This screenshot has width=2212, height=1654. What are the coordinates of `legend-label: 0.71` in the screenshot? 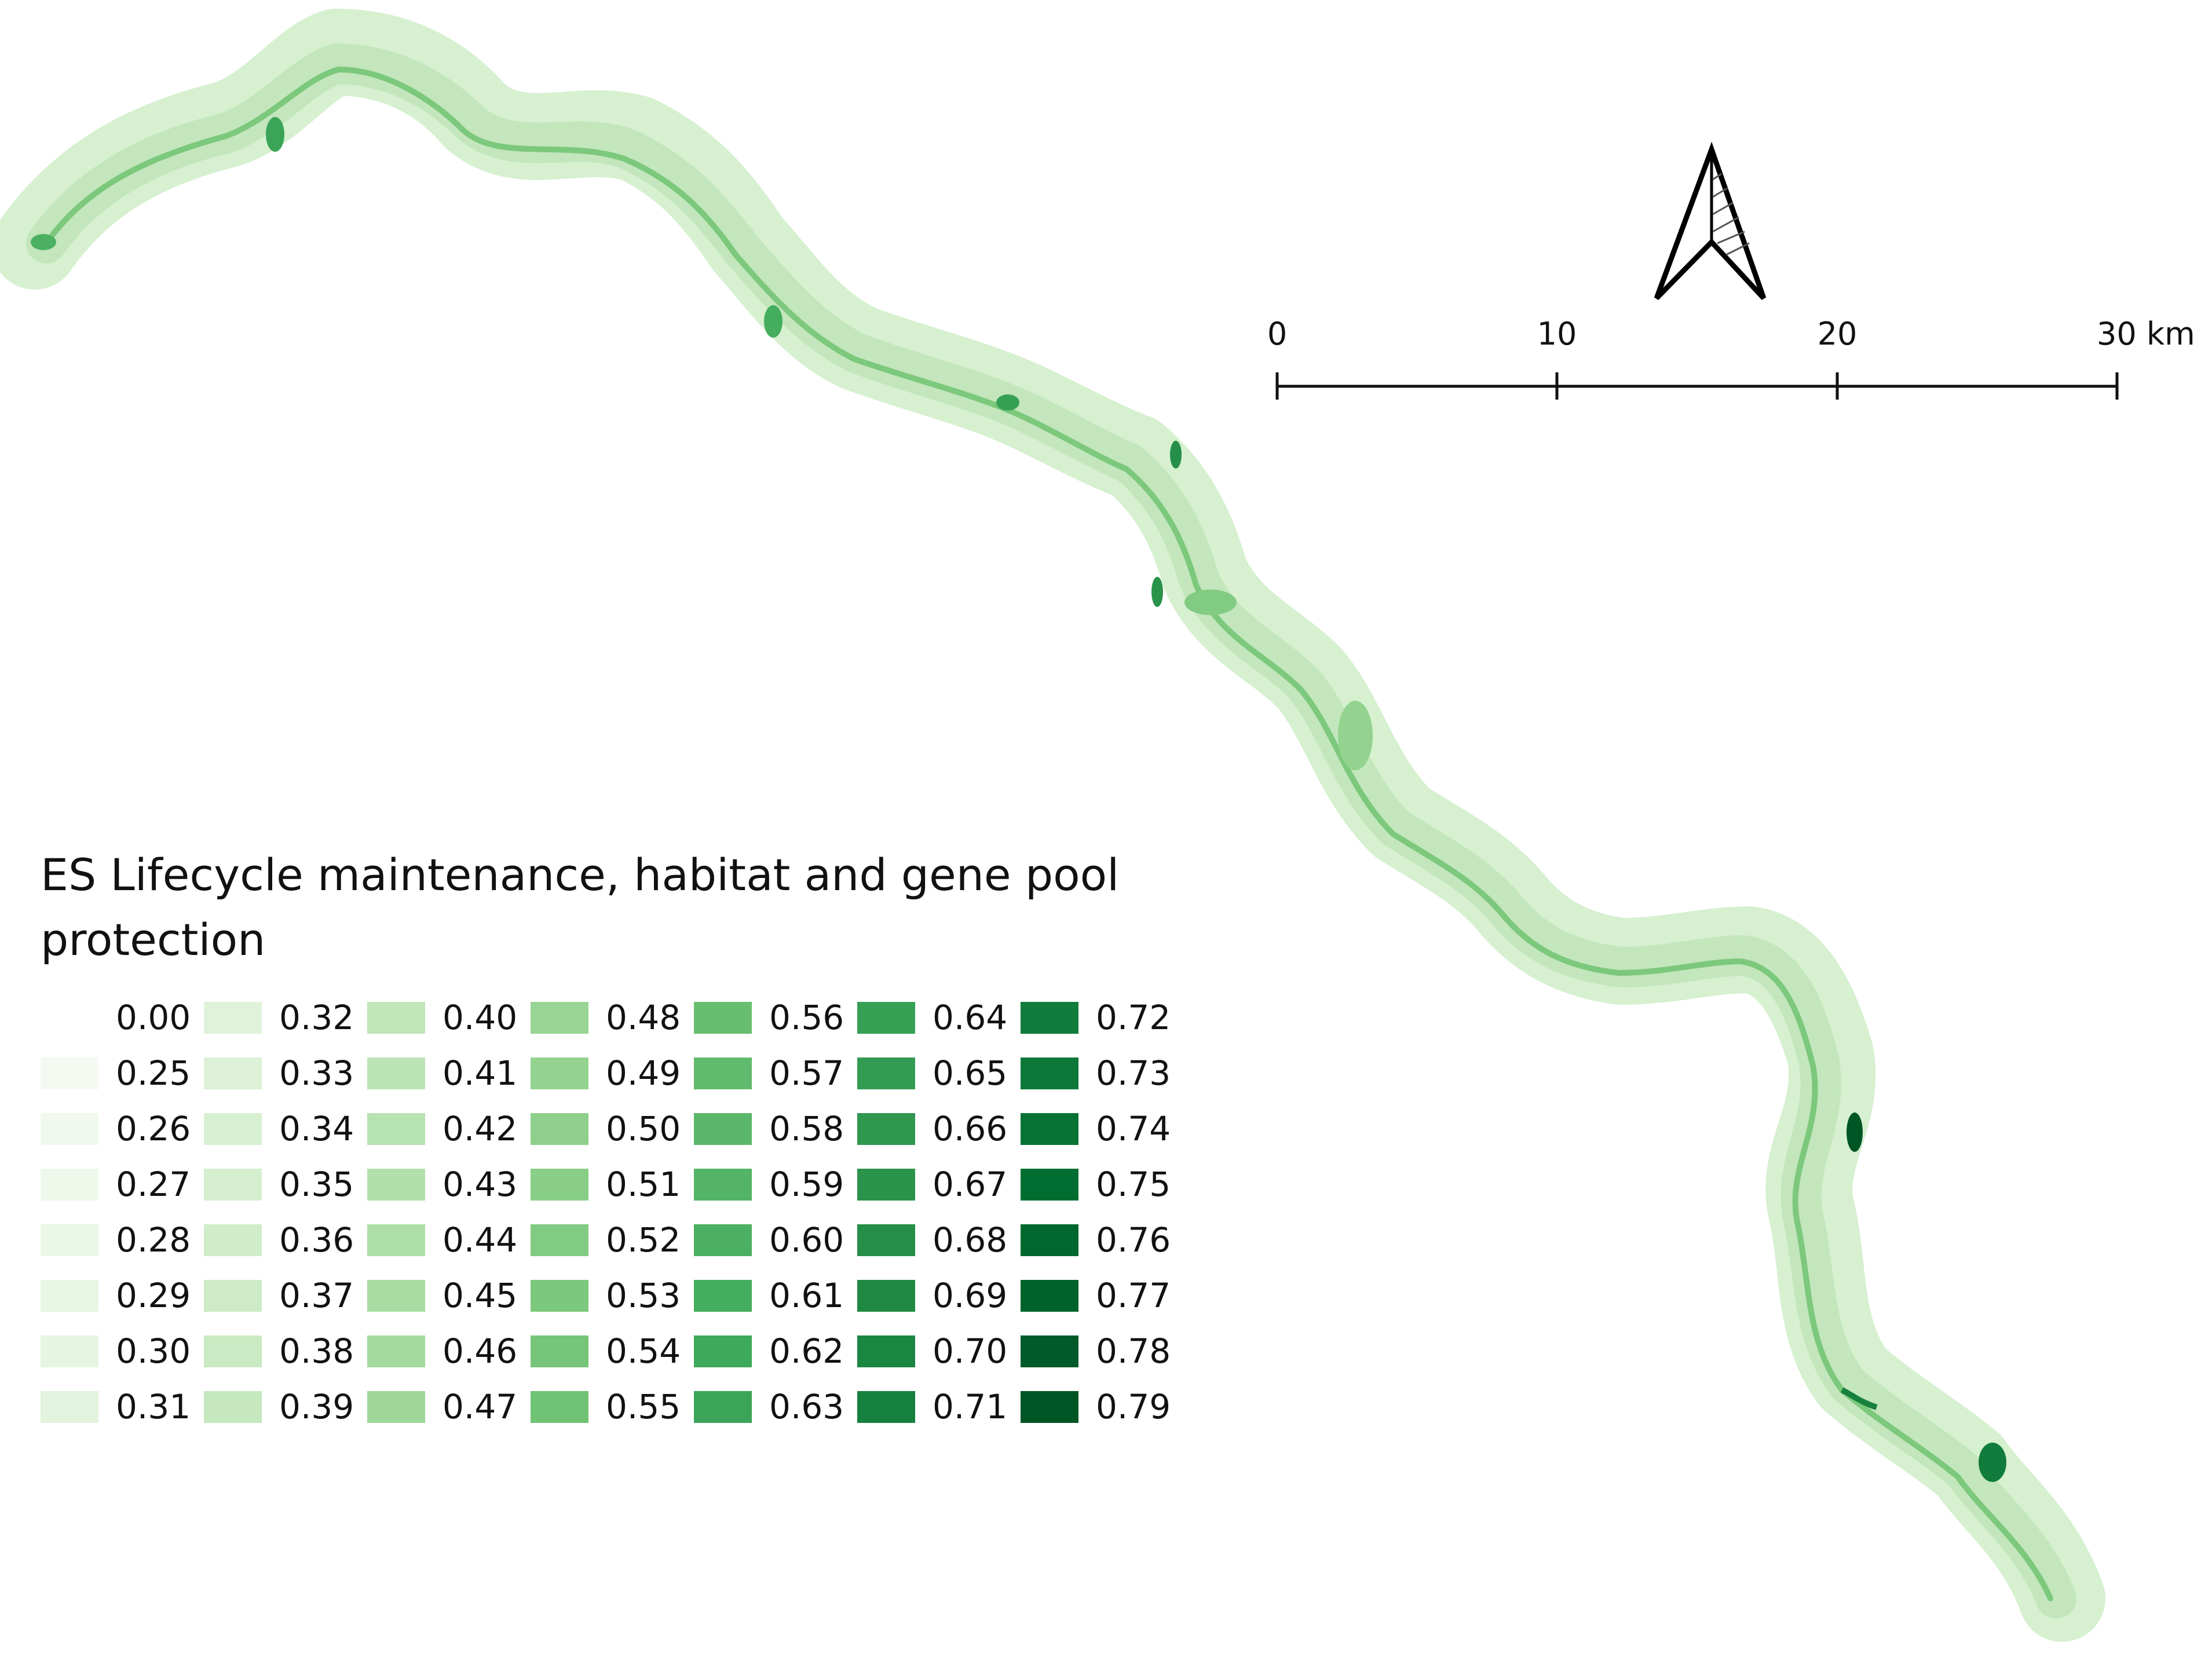 It's located at (970, 1406).